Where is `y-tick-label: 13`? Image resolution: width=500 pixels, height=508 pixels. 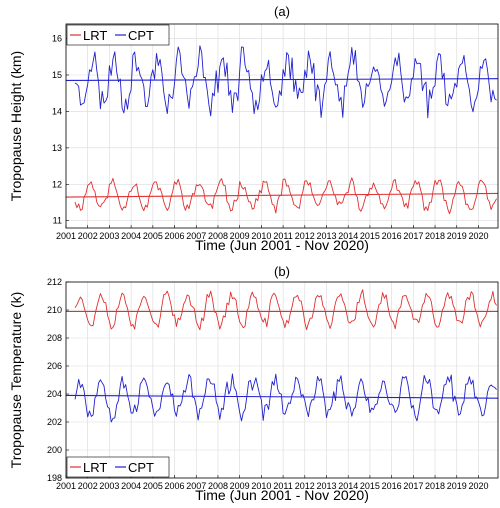
y-tick-label: 13 is located at coordinates (57, 148).